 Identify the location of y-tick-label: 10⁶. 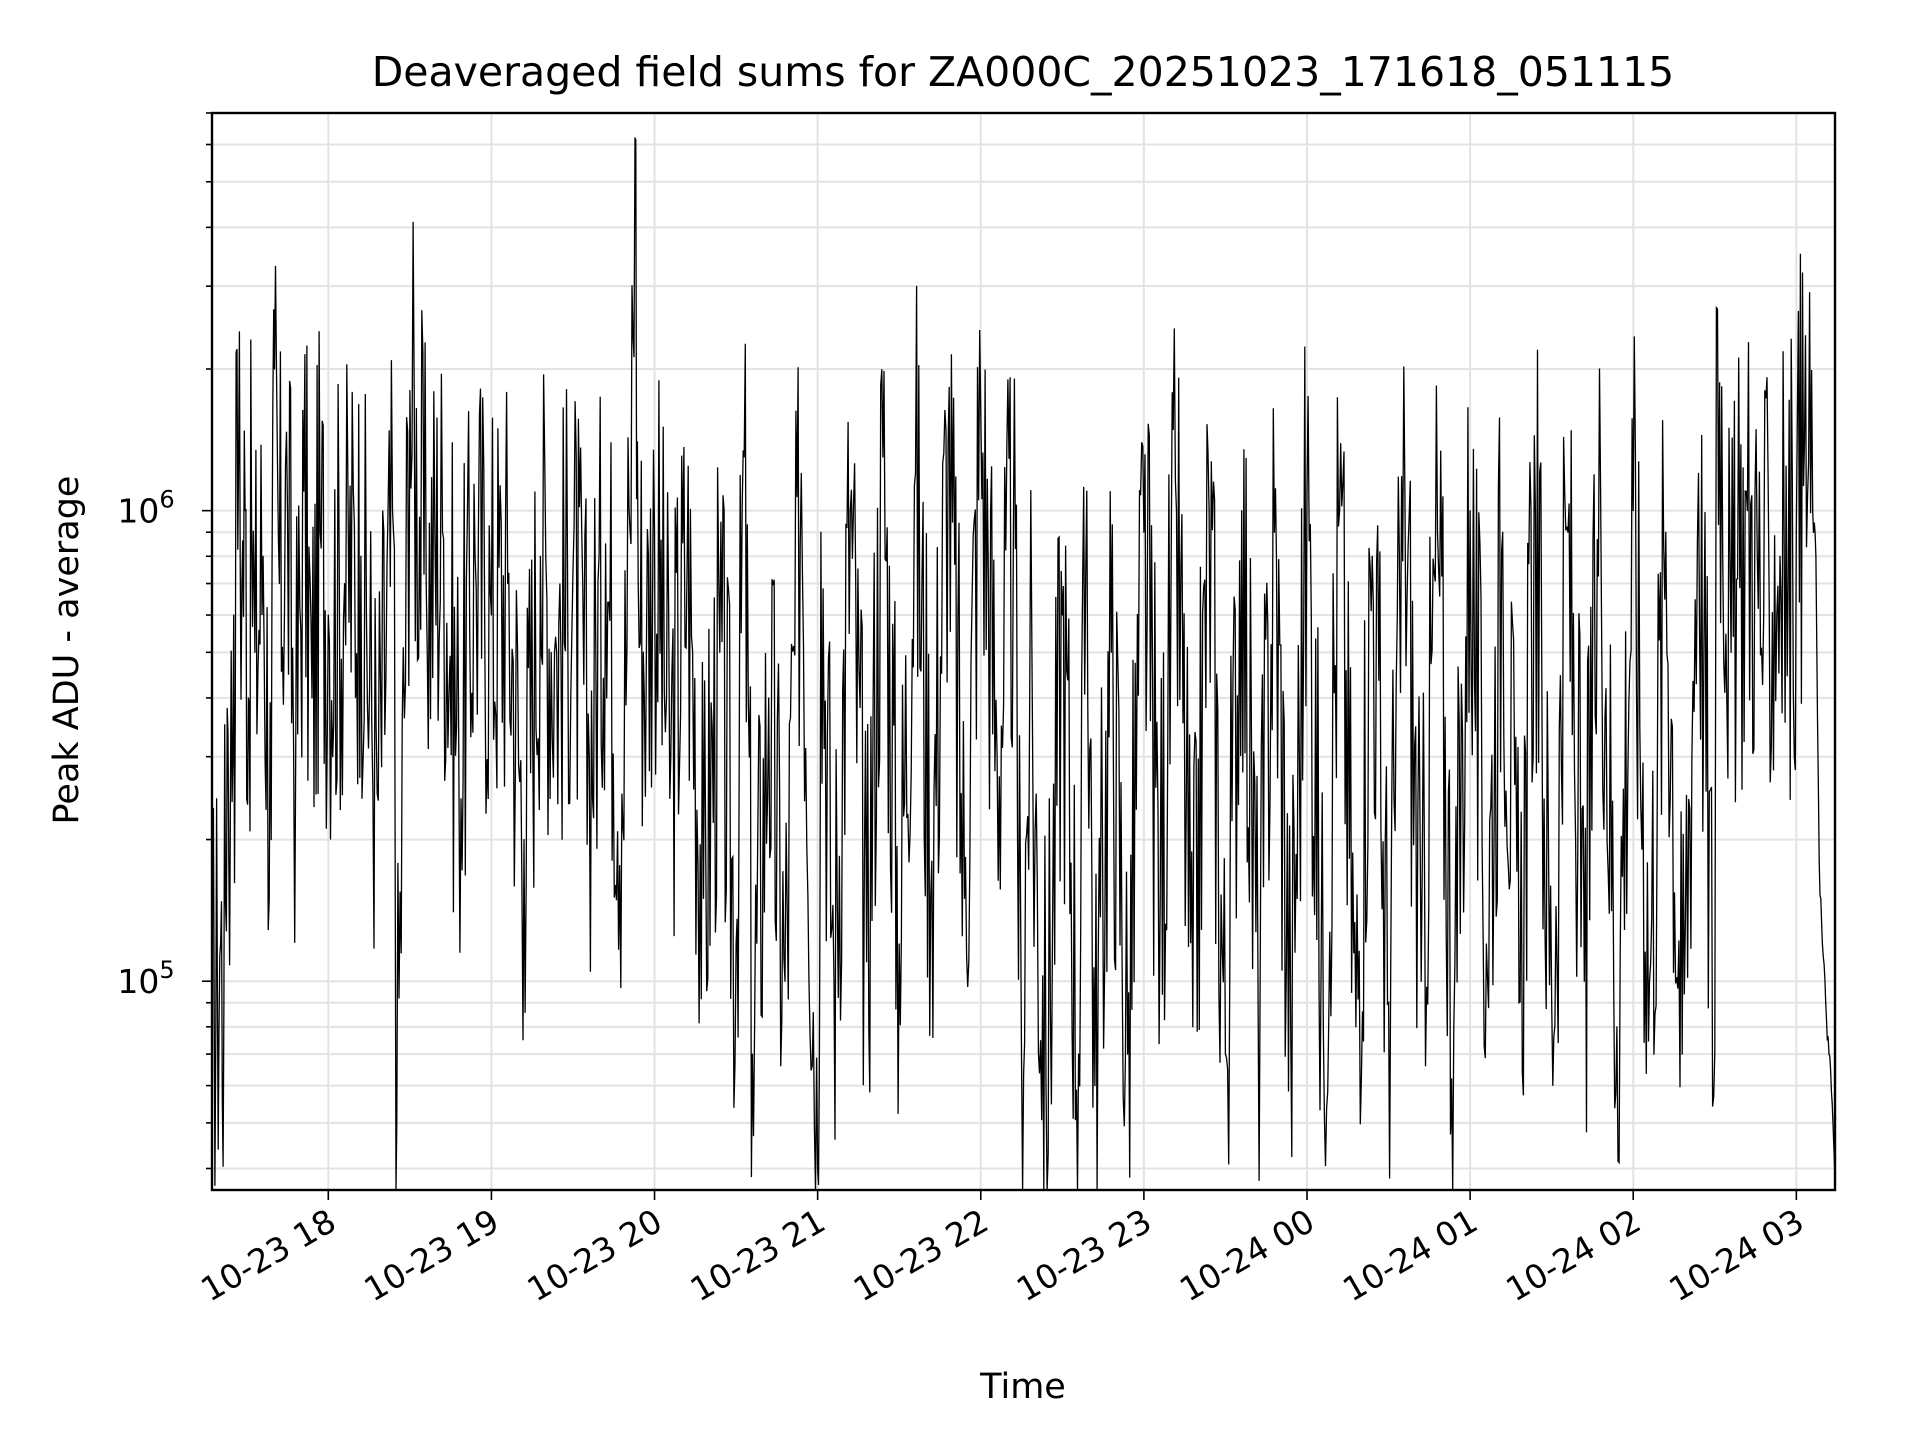
(145, 508).